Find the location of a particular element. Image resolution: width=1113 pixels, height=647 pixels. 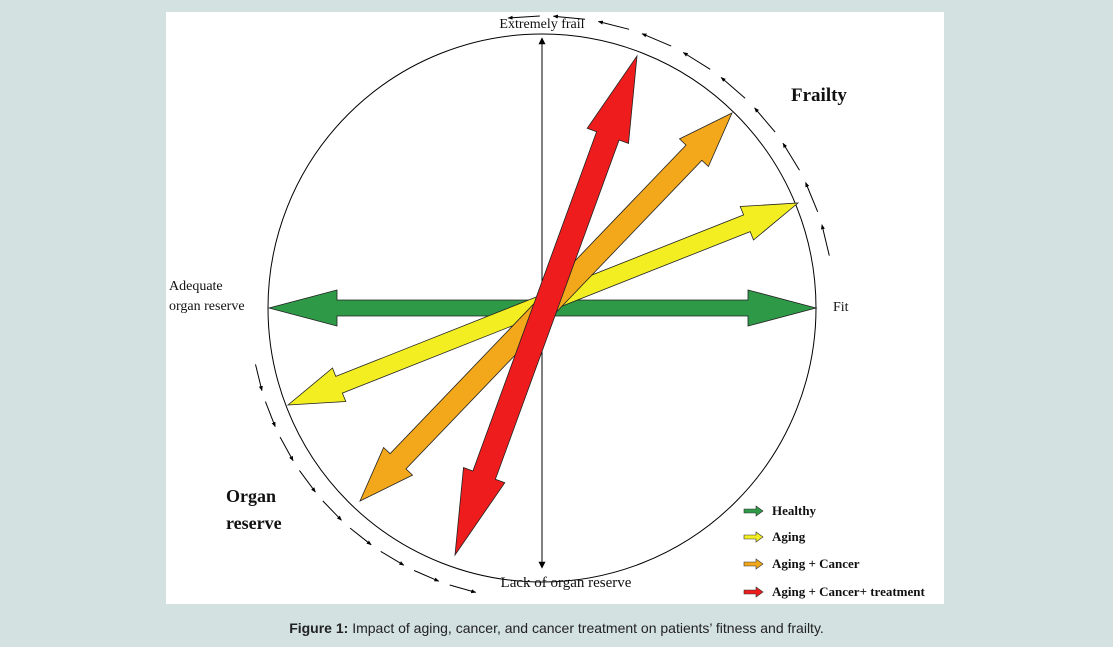

legend-label: Aging is located at coordinates (789, 536).